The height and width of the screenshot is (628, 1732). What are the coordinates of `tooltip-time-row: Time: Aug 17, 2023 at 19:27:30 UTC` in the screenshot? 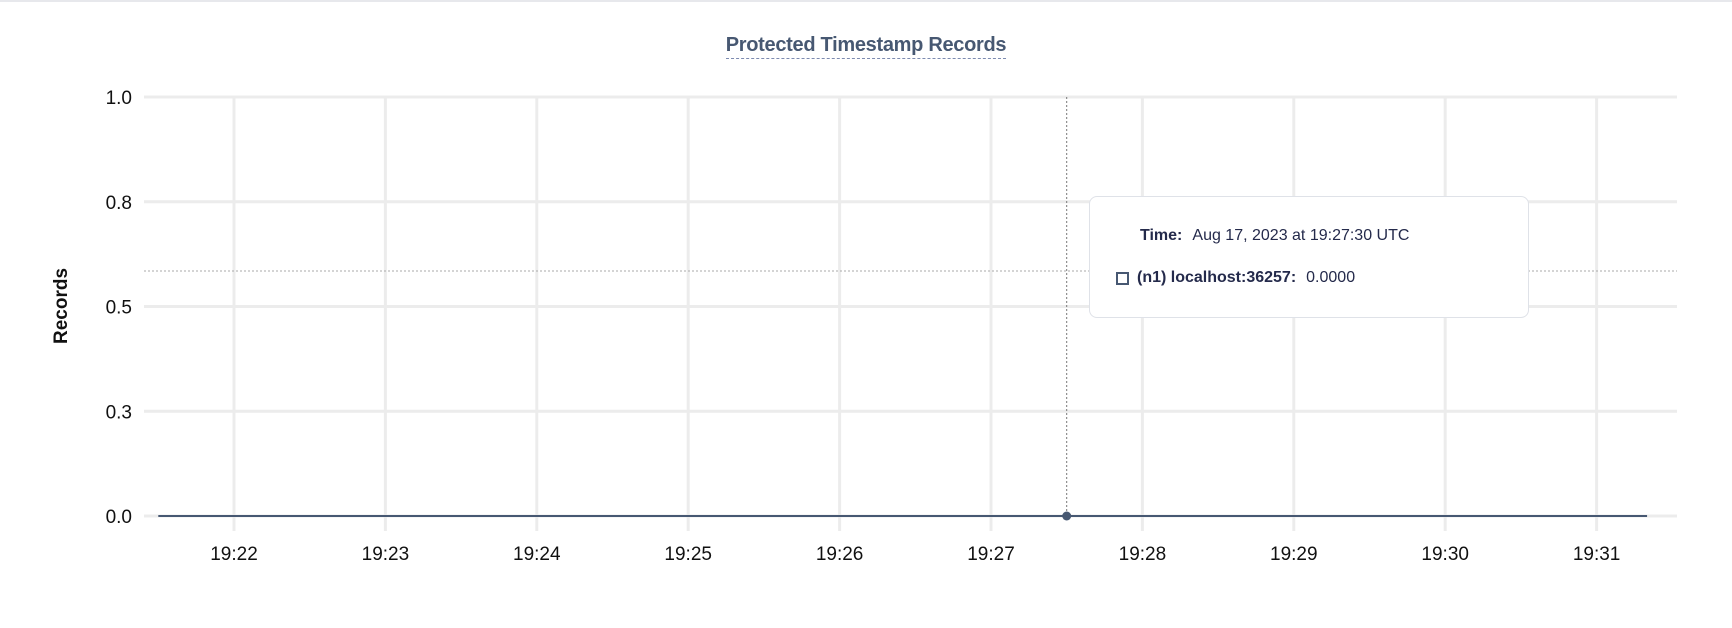 It's located at (1274, 236).